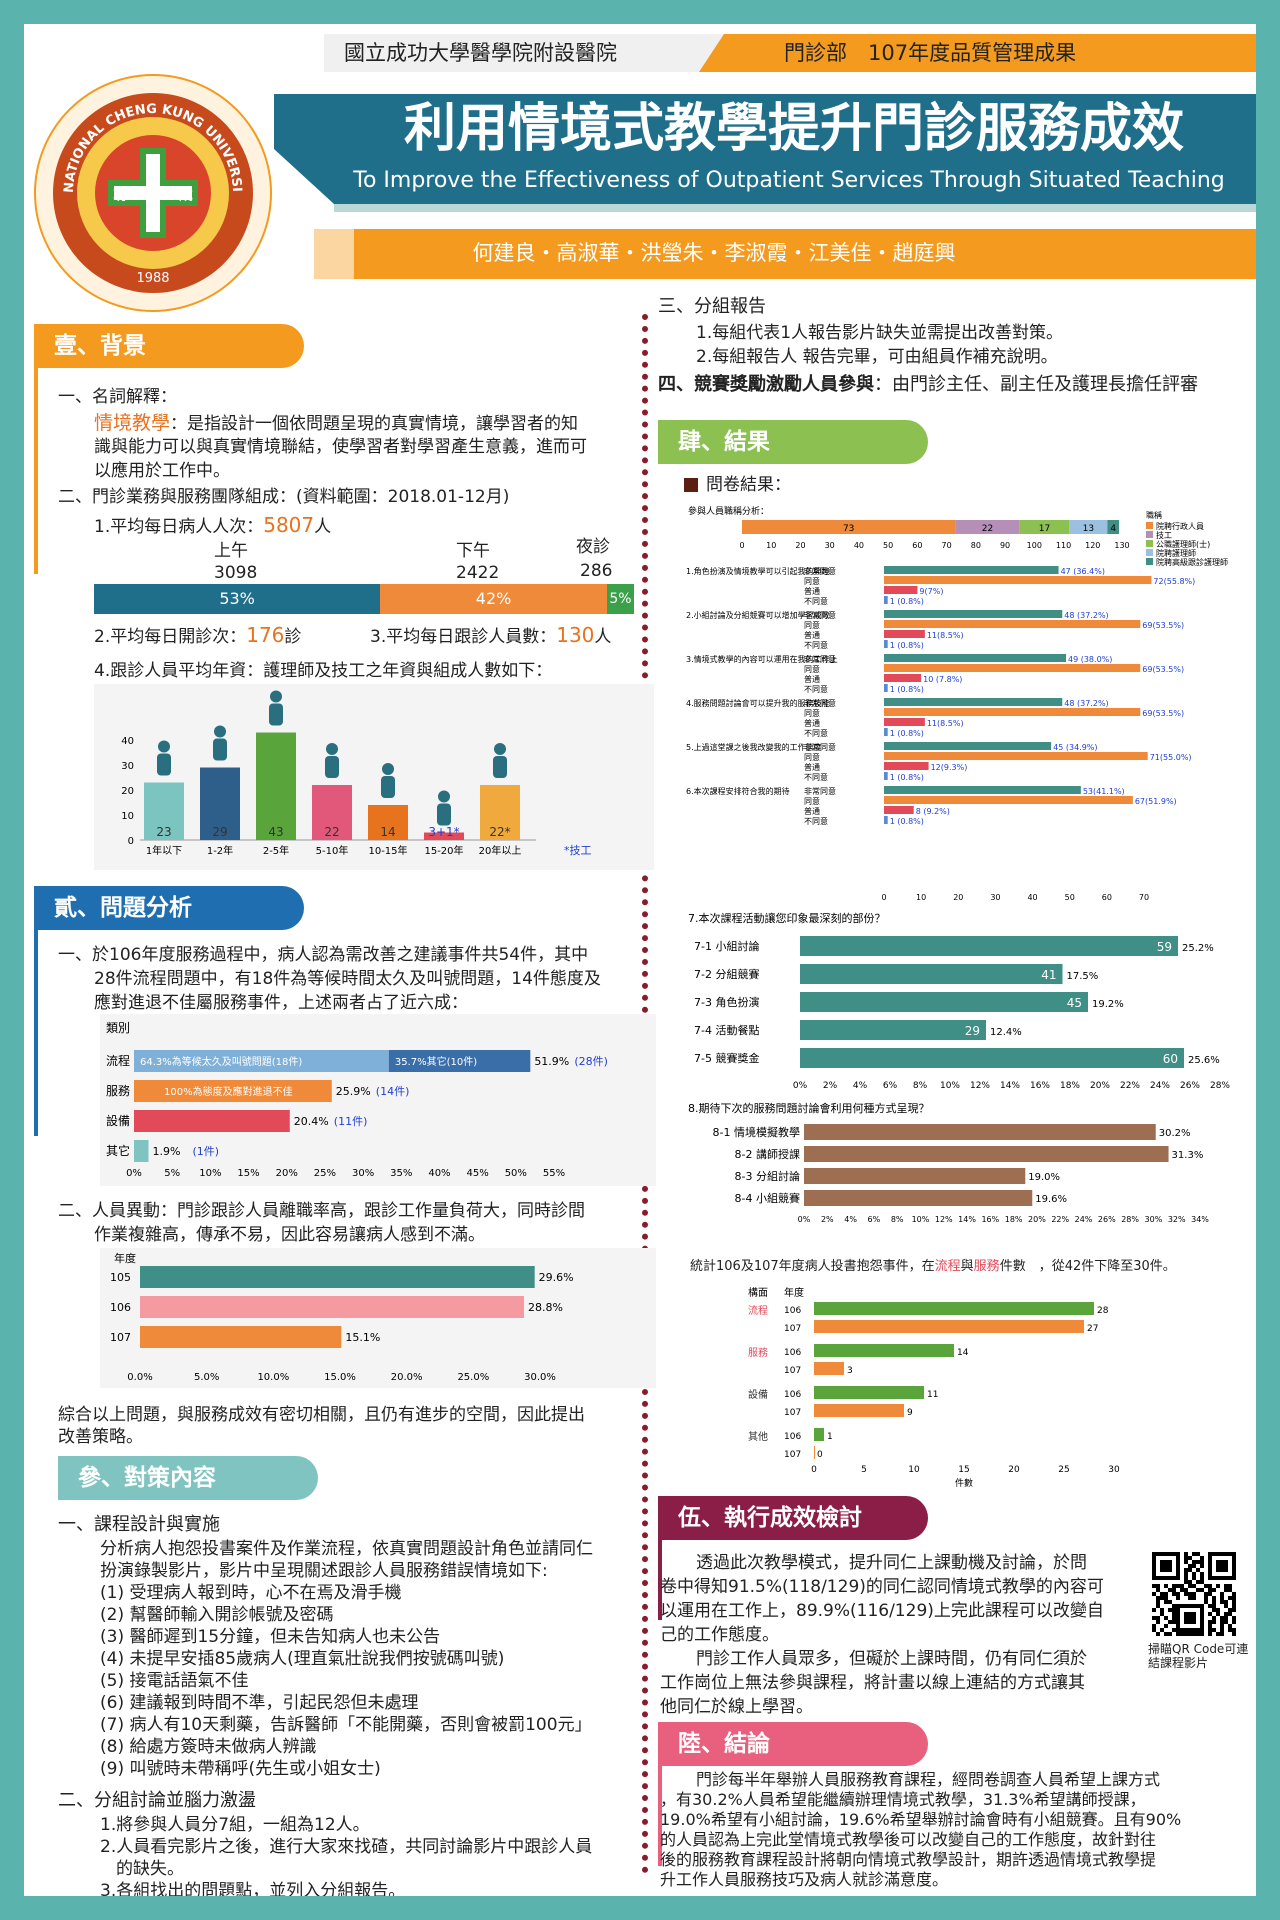  What do you see at coordinates (1194, 1594) in the screenshot?
I see `qr-code-icon` at bounding box center [1194, 1594].